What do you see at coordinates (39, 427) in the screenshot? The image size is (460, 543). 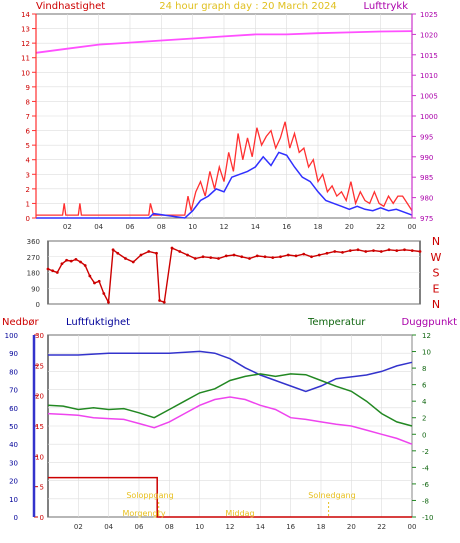 I see `precip-tick-label: 15` at bounding box center [39, 427].